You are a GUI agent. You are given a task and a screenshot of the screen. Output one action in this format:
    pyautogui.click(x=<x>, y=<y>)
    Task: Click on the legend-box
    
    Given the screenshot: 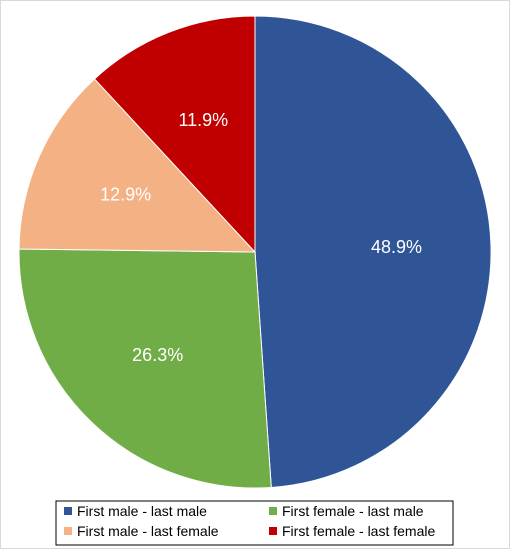 What is the action you would take?
    pyautogui.click(x=254, y=523)
    